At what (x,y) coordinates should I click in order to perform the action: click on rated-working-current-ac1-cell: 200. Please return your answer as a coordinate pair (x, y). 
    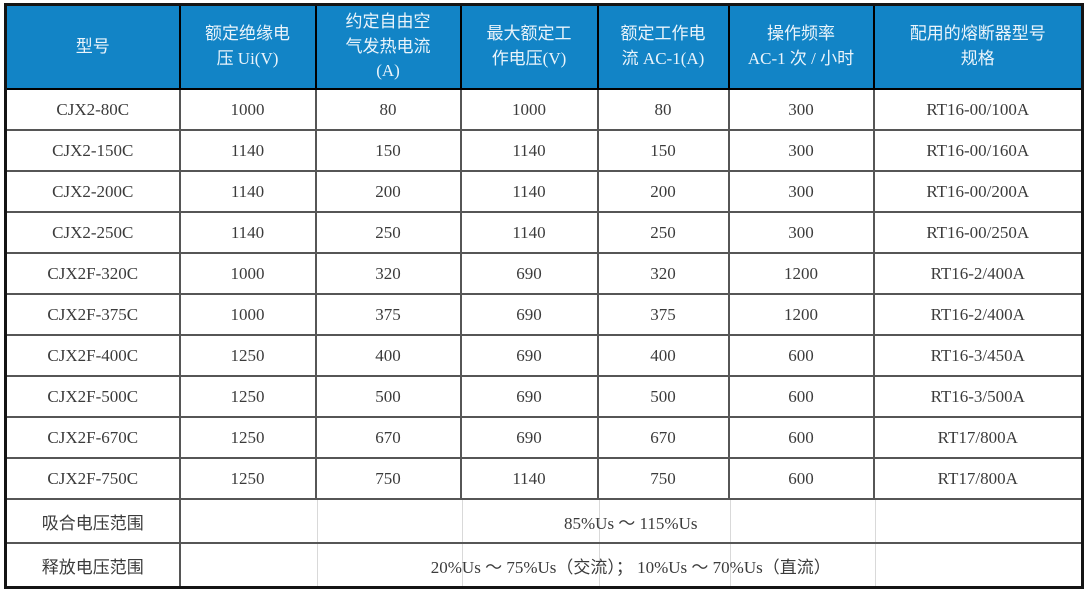
    Looking at the image, I should click on (663, 191).